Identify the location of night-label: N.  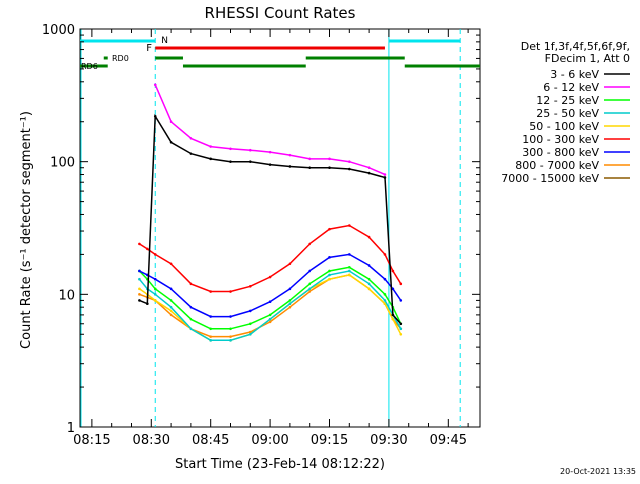
(164, 41).